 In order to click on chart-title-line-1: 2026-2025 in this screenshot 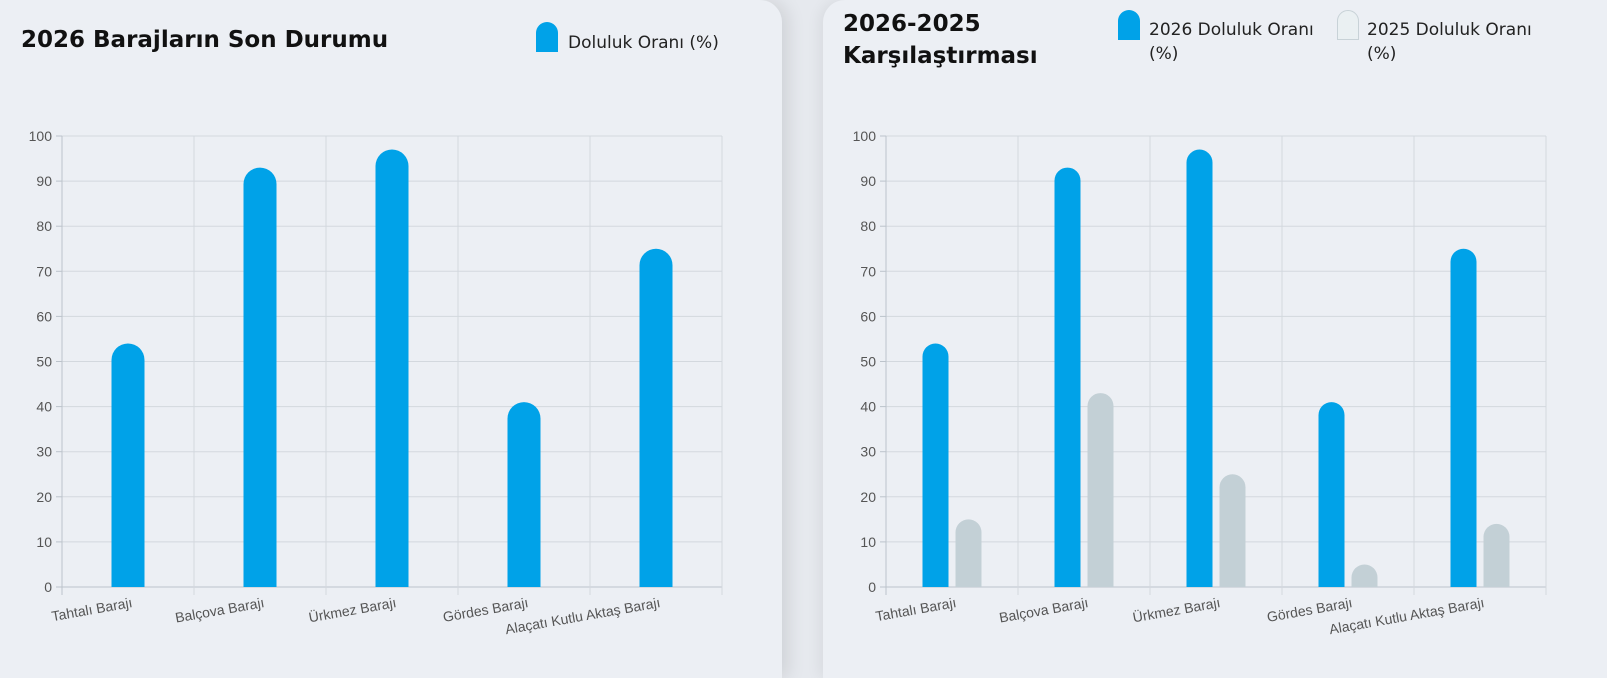, I will do `click(912, 24)`.